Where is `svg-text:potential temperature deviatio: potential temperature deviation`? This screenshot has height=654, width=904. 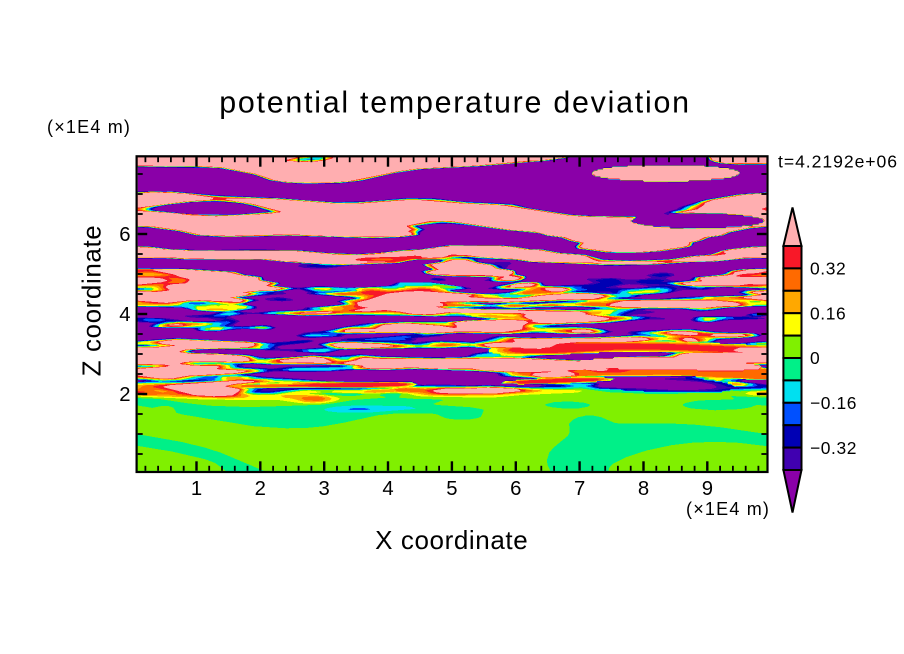
svg-text:potential temperature deviatio: potential temperature deviation is located at coordinates (455, 102).